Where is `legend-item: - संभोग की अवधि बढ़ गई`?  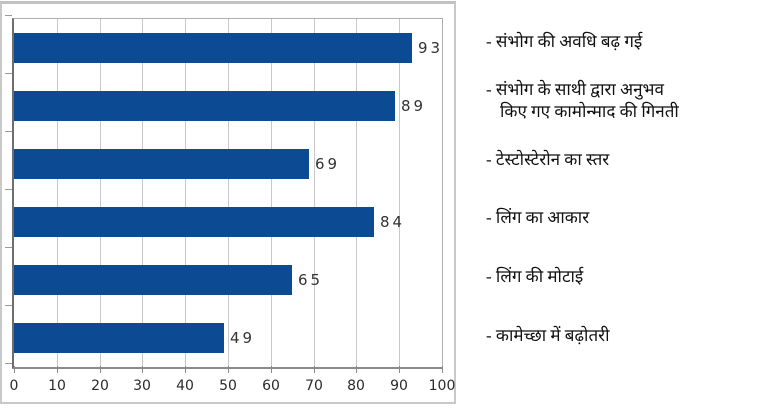
legend-item: - संभोग की अवधि बढ़ गई is located at coordinates (622, 42).